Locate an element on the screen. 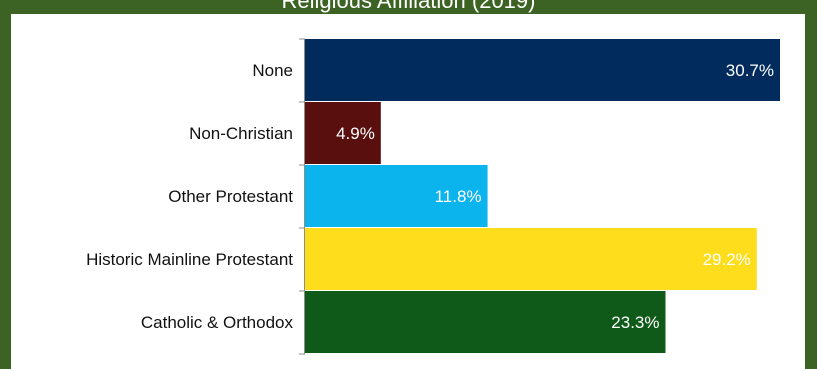 Image resolution: width=817 pixels, height=369 pixels. category-label: Non-Christian is located at coordinates (241, 133).